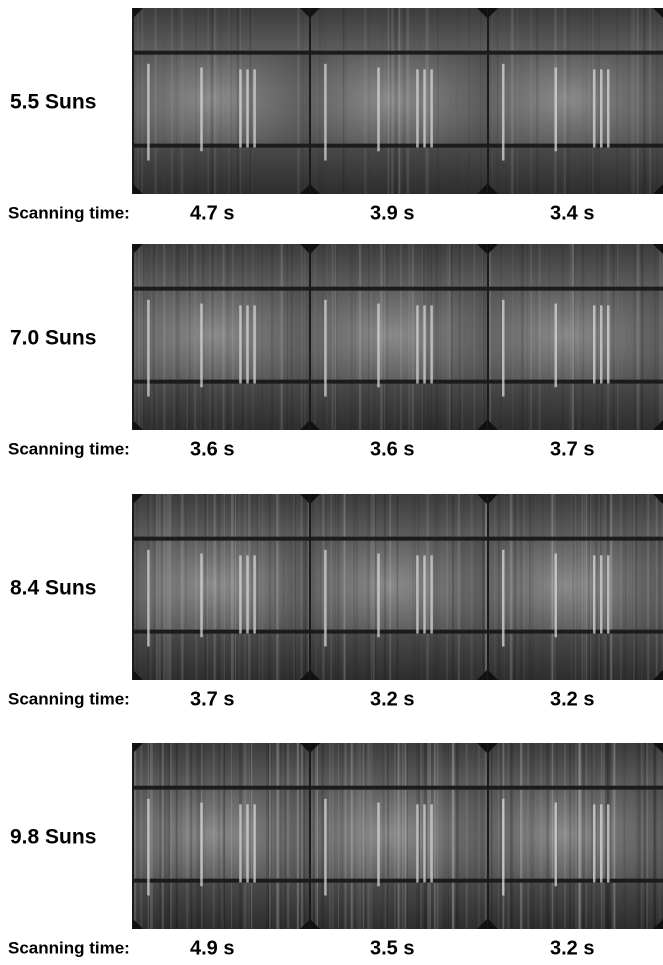  What do you see at coordinates (575, 266) in the screenshot?
I see `top-band` at bounding box center [575, 266].